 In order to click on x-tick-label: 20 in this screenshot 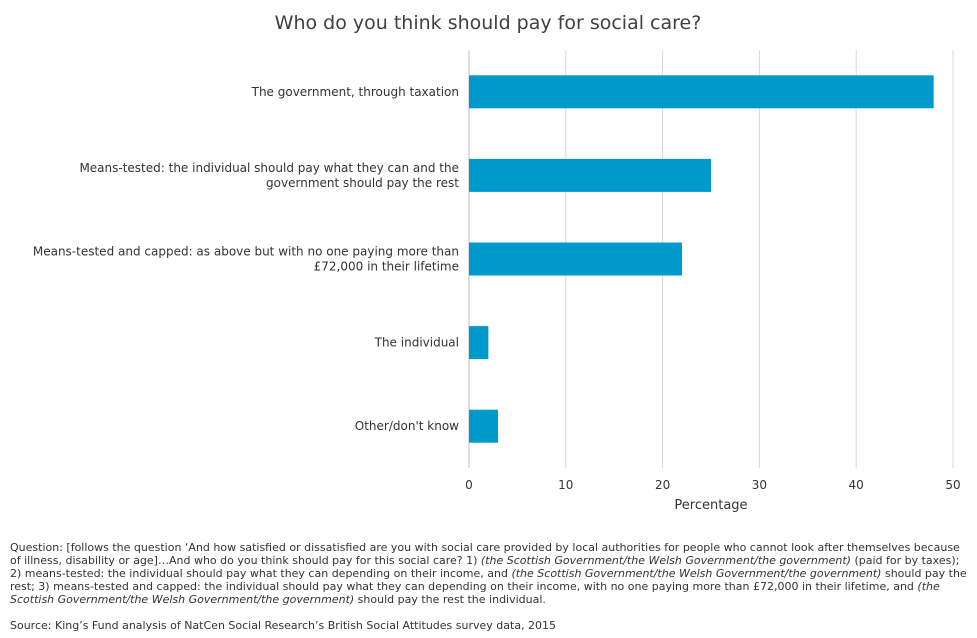, I will do `click(662, 485)`.